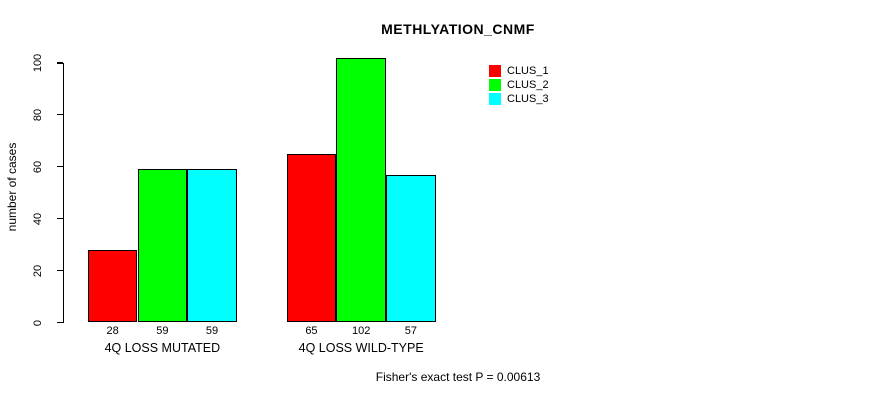 This screenshot has width=890, height=400. What do you see at coordinates (528, 85) in the screenshot?
I see `legend-label: CLUS_2` at bounding box center [528, 85].